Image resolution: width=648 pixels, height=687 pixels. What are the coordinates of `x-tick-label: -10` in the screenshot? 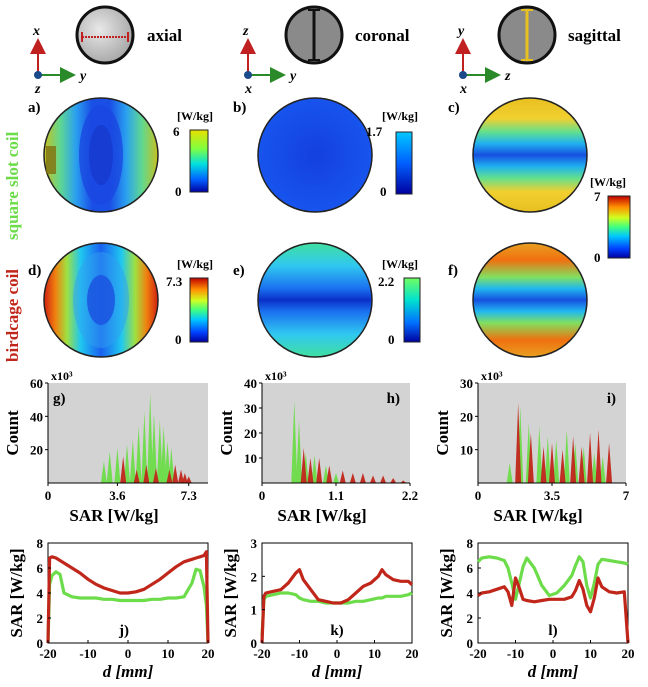 It's located at (299, 653).